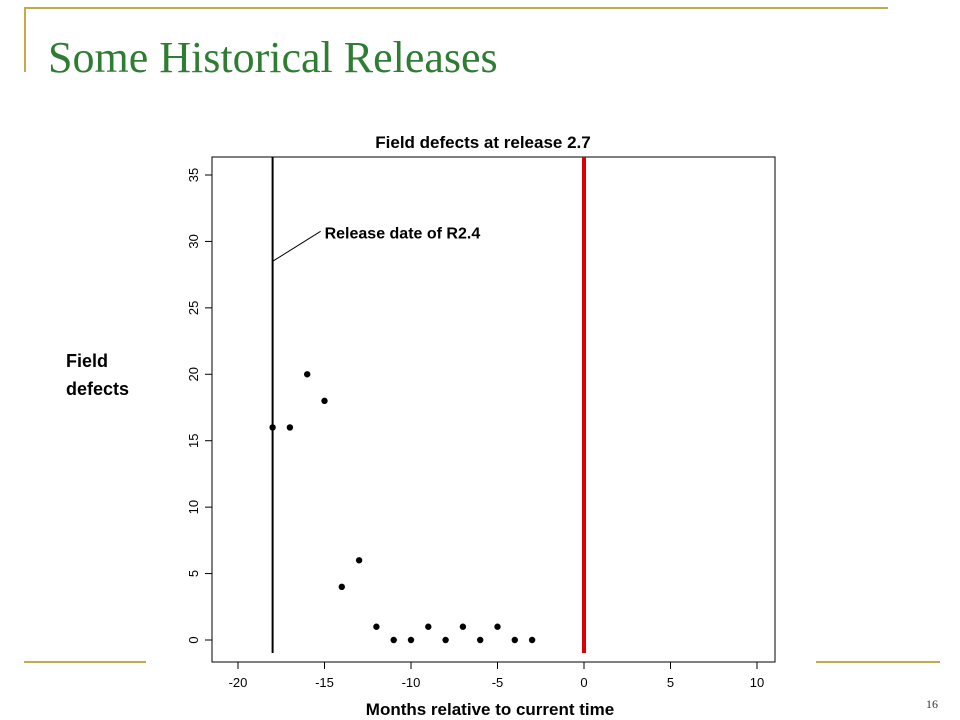 This screenshot has height=720, width=960. What do you see at coordinates (490, 709) in the screenshot?
I see `x-axis-label: Months relative to current time` at bounding box center [490, 709].